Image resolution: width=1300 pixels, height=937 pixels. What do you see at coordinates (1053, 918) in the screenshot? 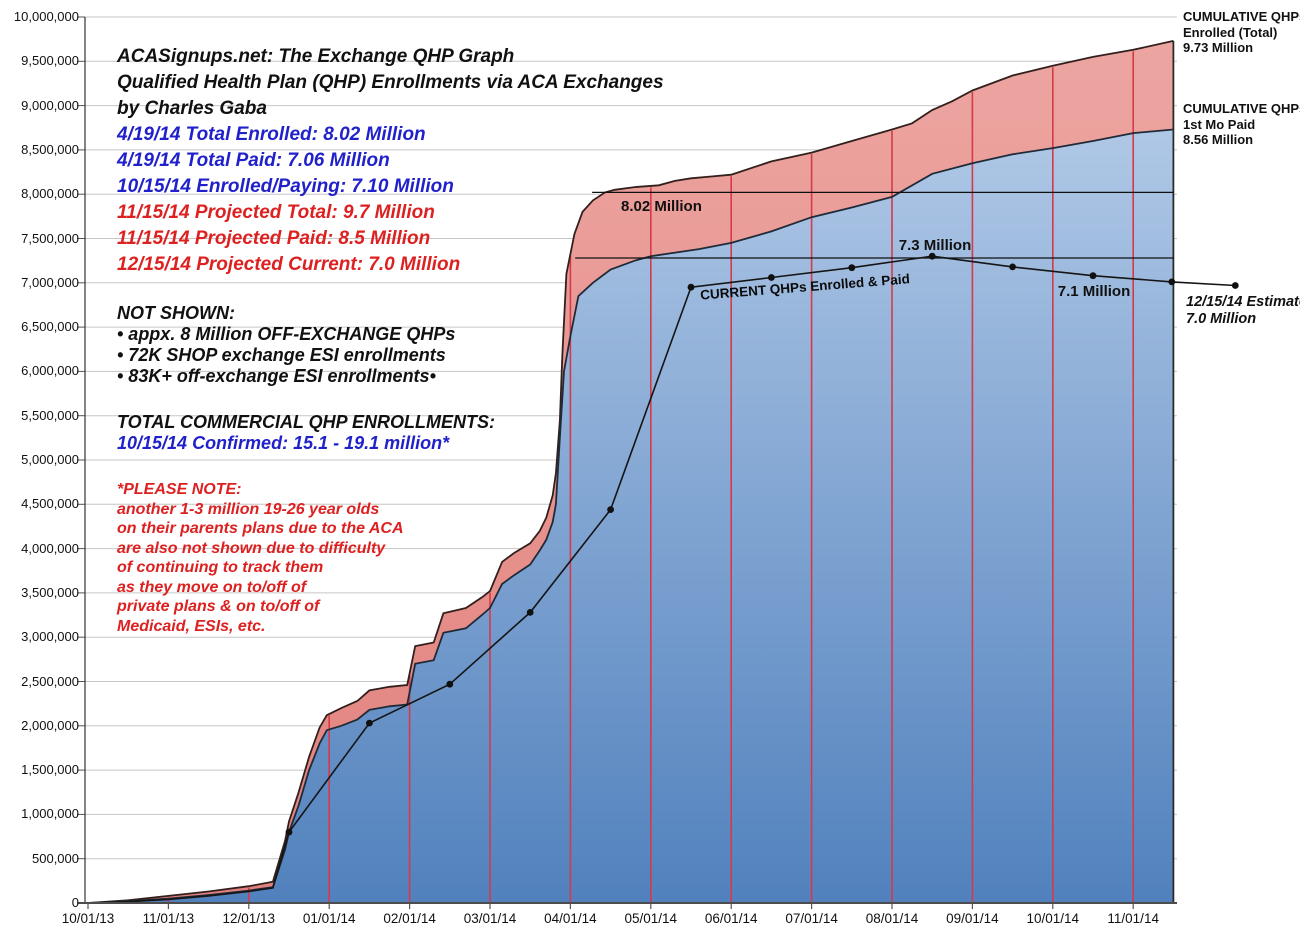
I see `x-tick-label: 10/01/14` at bounding box center [1053, 918].